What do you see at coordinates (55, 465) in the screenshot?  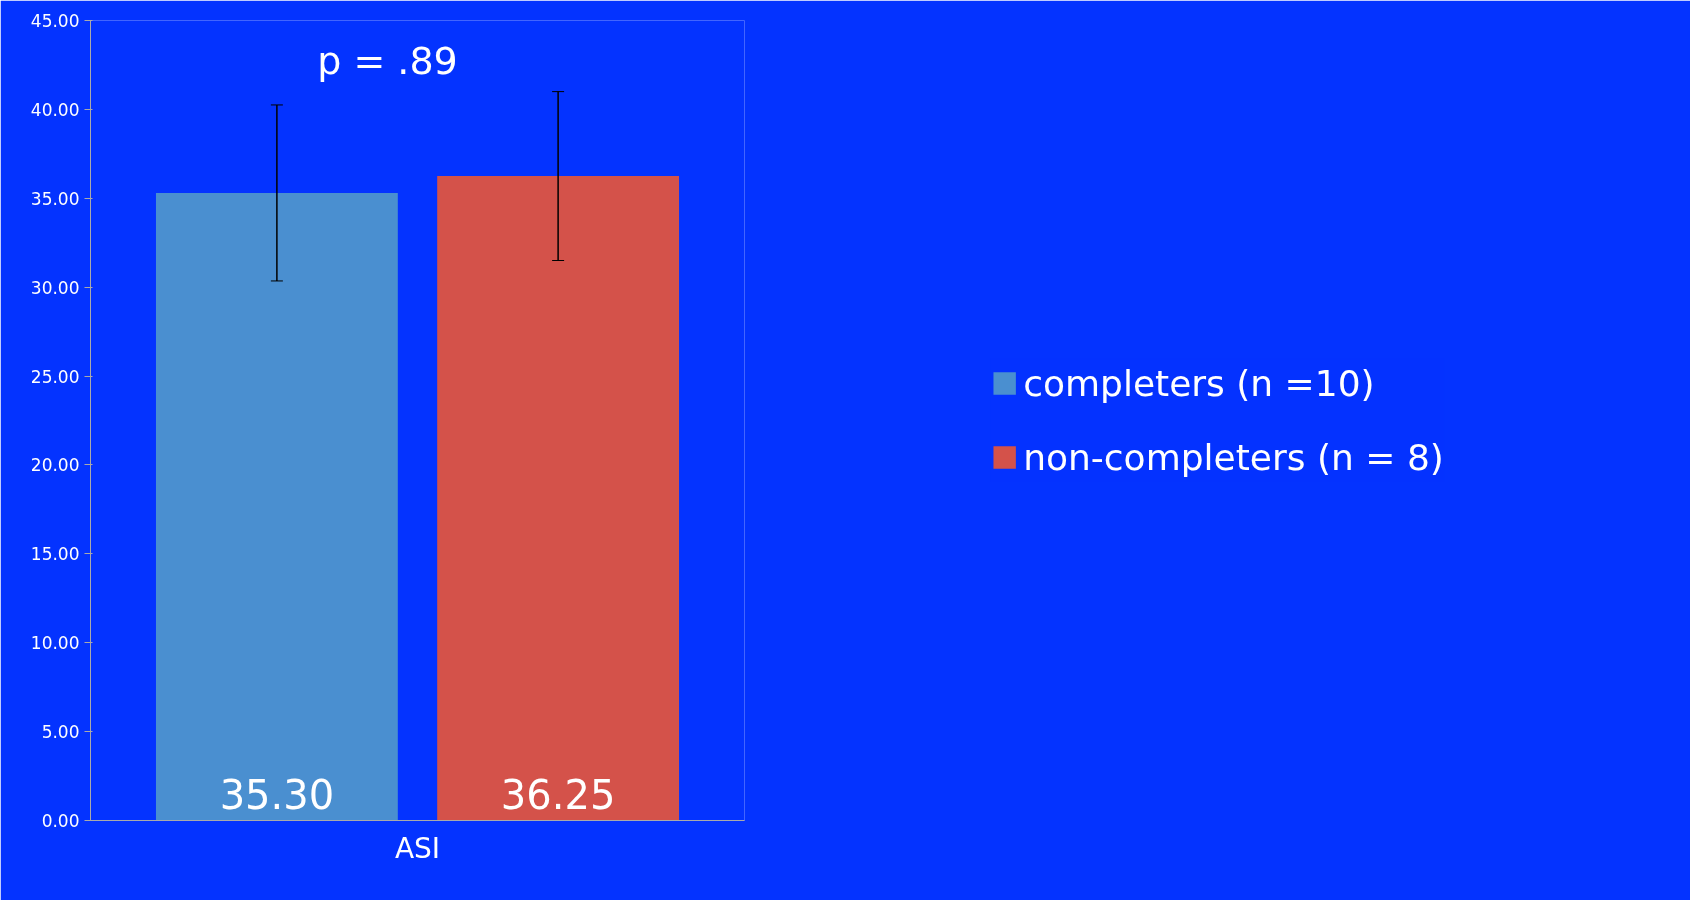 I see `y-tick-label: 20.00` at bounding box center [55, 465].